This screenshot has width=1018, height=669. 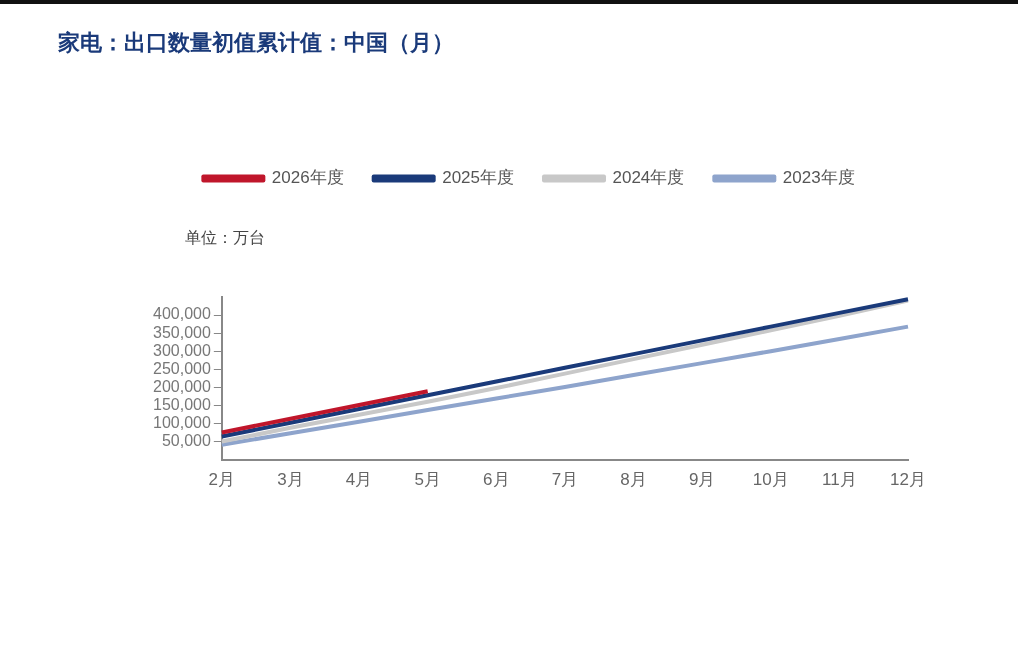 What do you see at coordinates (186, 440) in the screenshot?
I see `y-tick-label: 50,000` at bounding box center [186, 440].